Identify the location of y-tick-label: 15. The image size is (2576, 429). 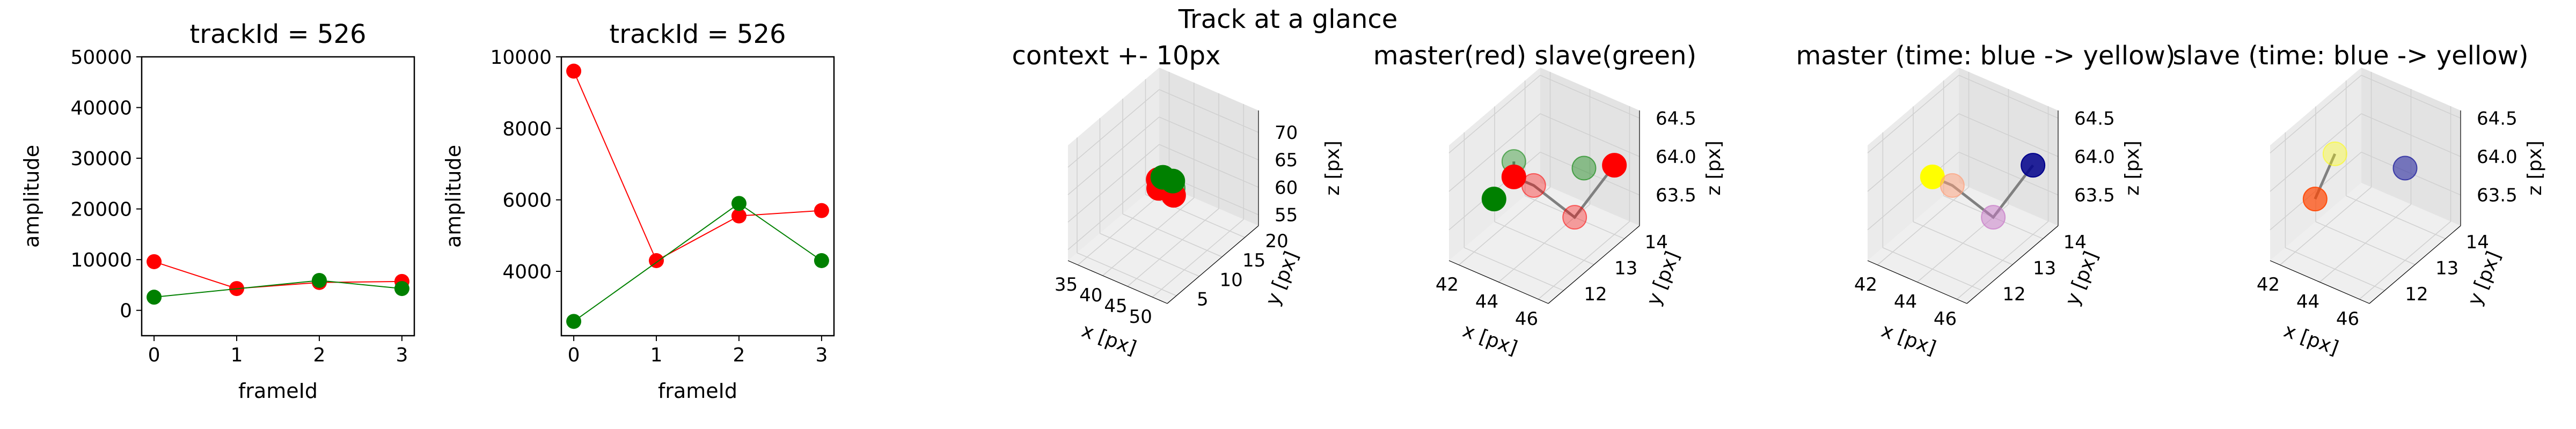
(1253, 260).